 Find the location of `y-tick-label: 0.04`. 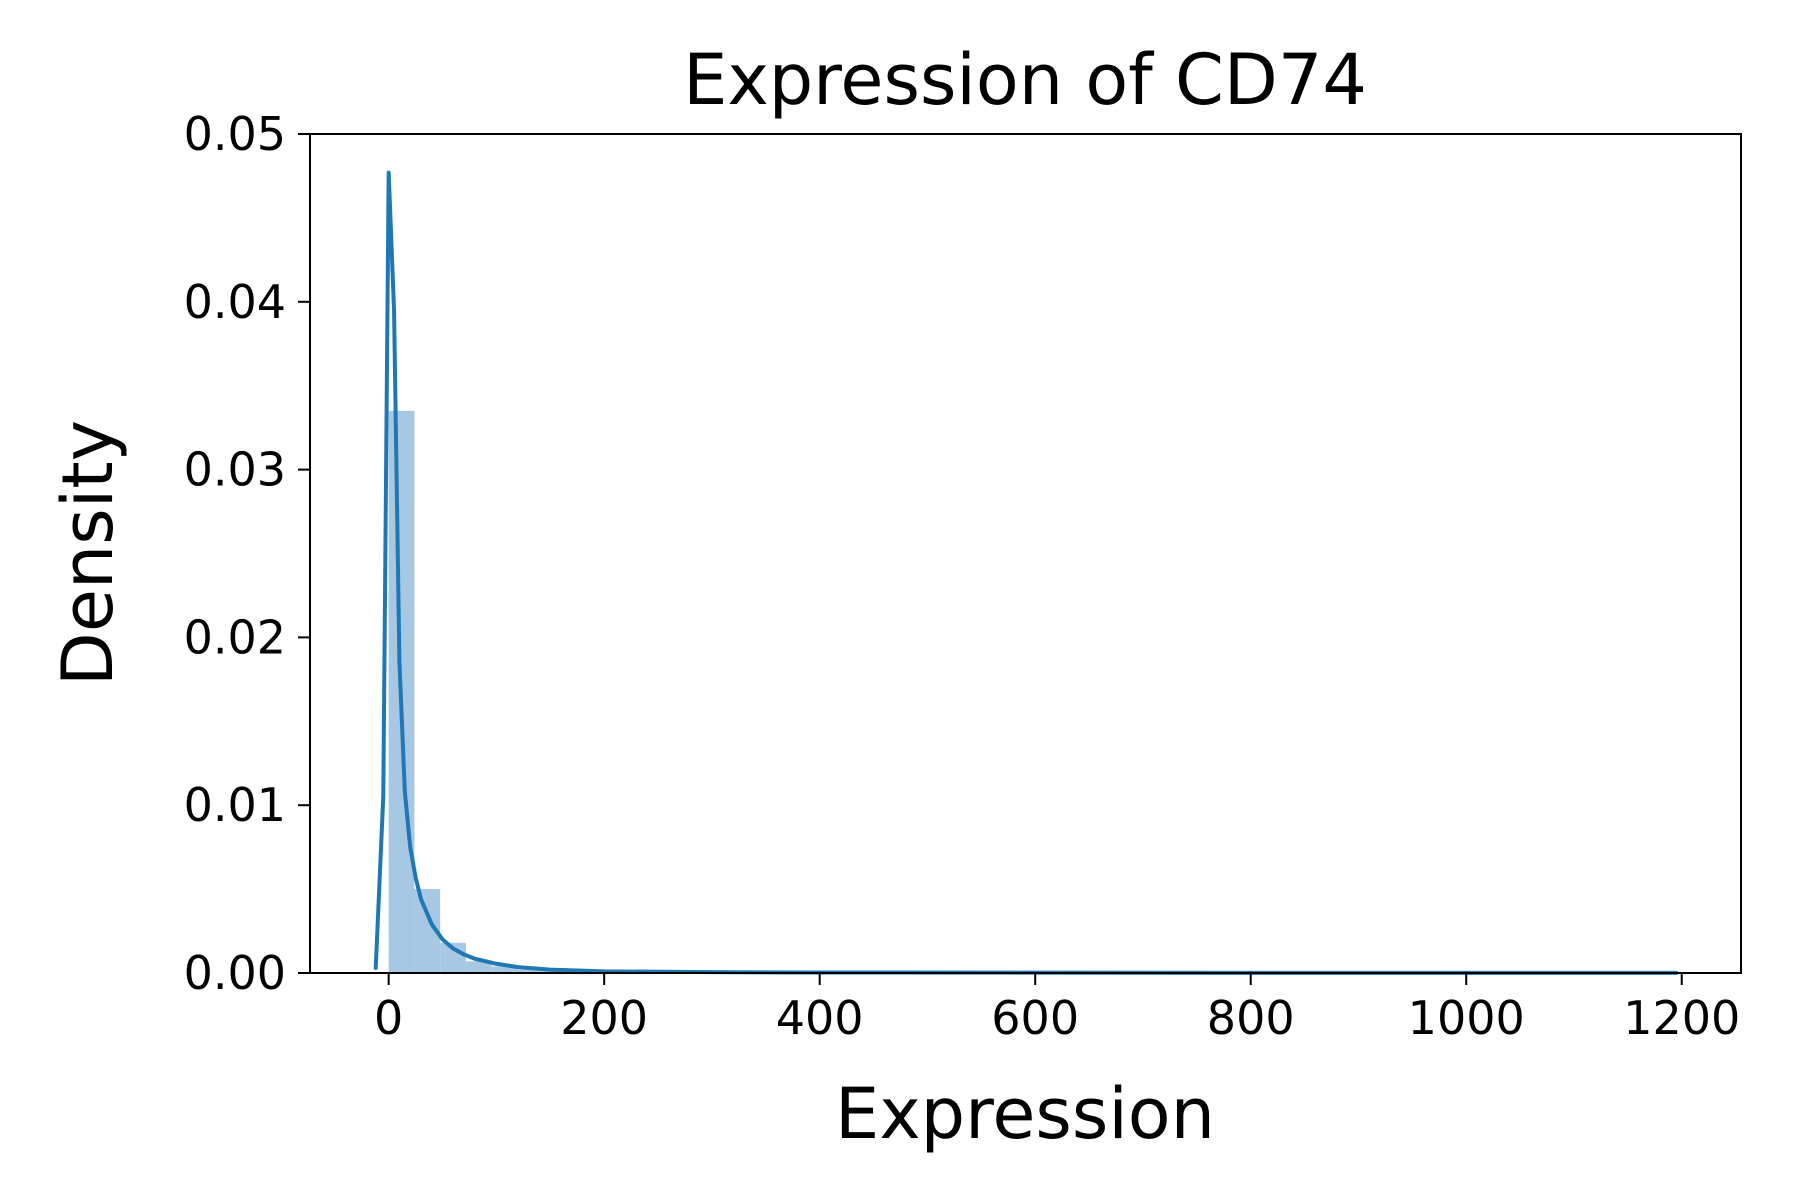

y-tick-label: 0.04 is located at coordinates (235, 302).